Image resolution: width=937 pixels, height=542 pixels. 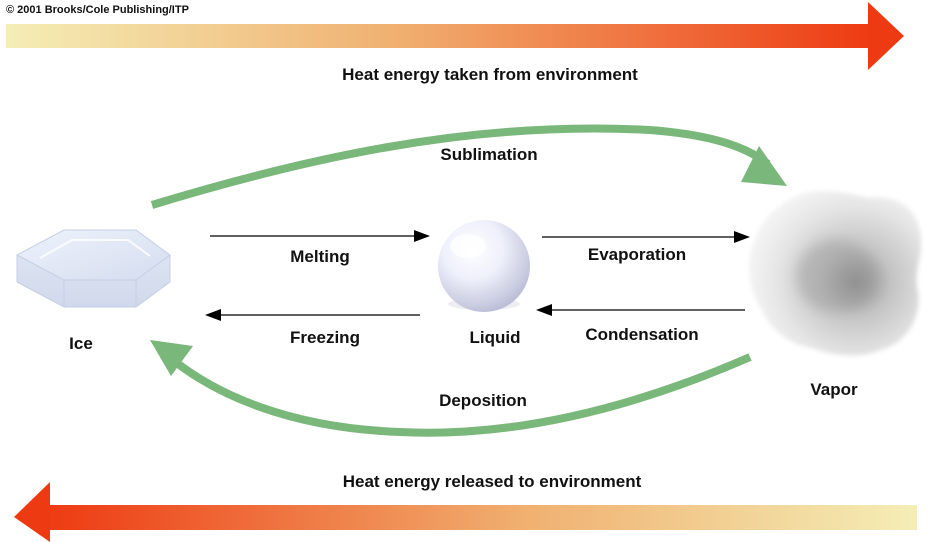 I want to click on vapor-cloud-icon, so click(x=835, y=273).